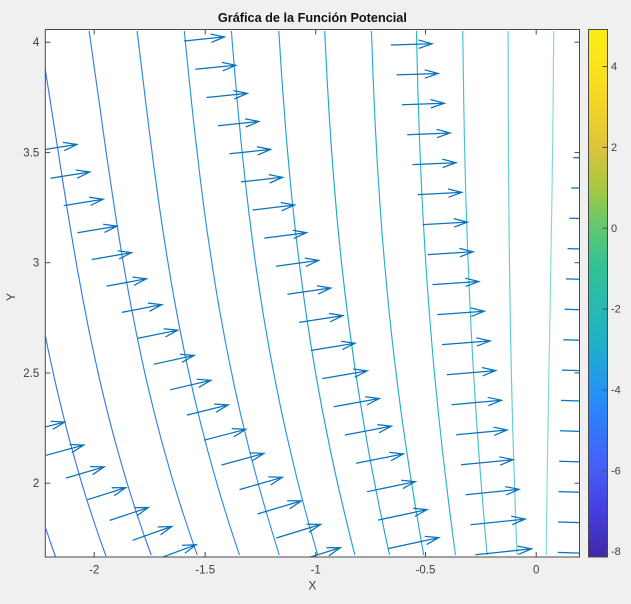 This screenshot has width=631, height=604. I want to click on svg-text: -0.5, so click(426, 571).